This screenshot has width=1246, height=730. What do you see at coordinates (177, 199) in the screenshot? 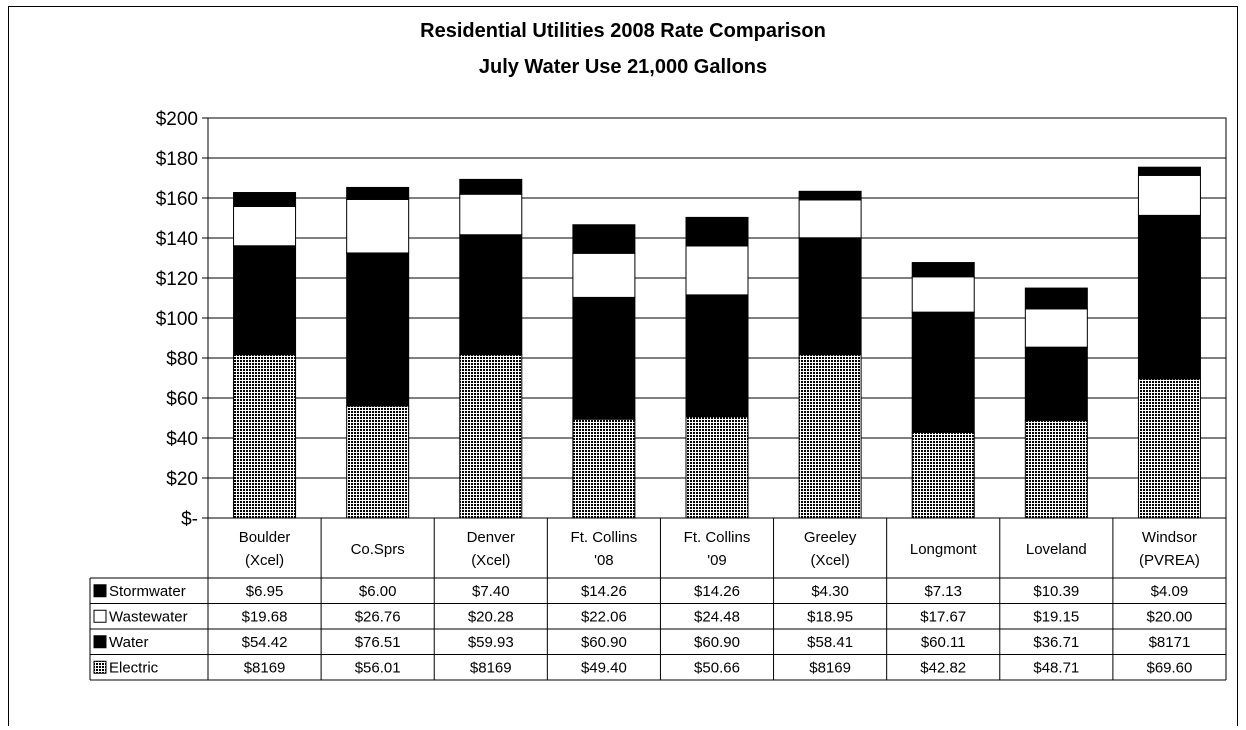
I see `y-tick-label: $160` at bounding box center [177, 199].